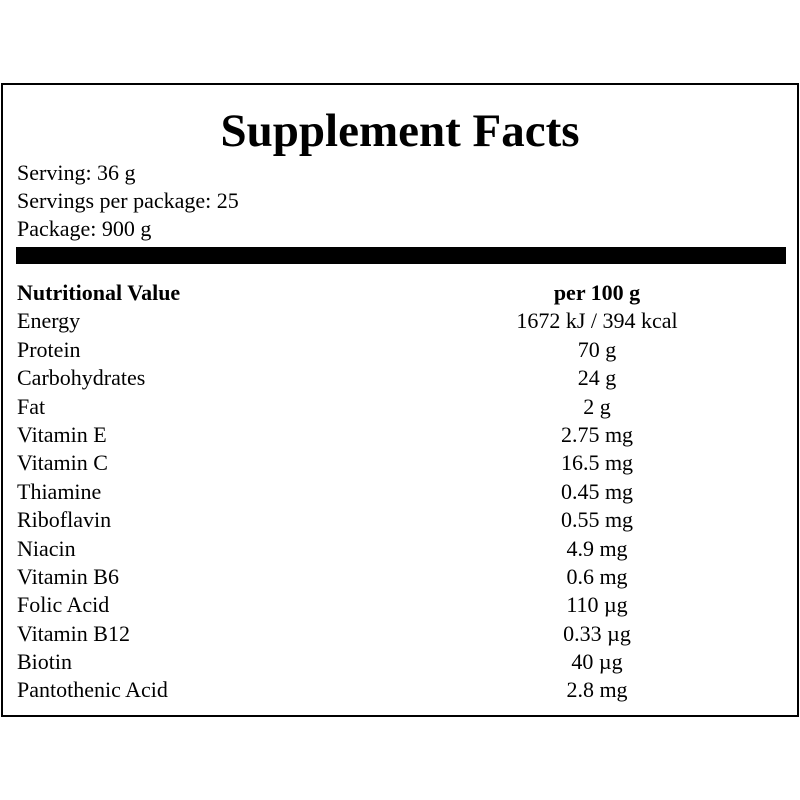 This screenshot has height=800, width=800. What do you see at coordinates (597, 548) in the screenshot?
I see `nutrient-value: 4.9 mg` at bounding box center [597, 548].